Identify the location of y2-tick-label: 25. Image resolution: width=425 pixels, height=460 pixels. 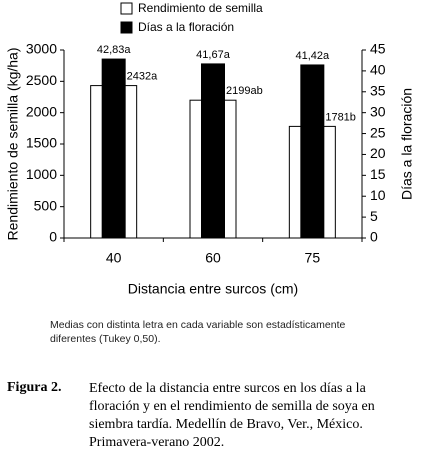
(378, 132).